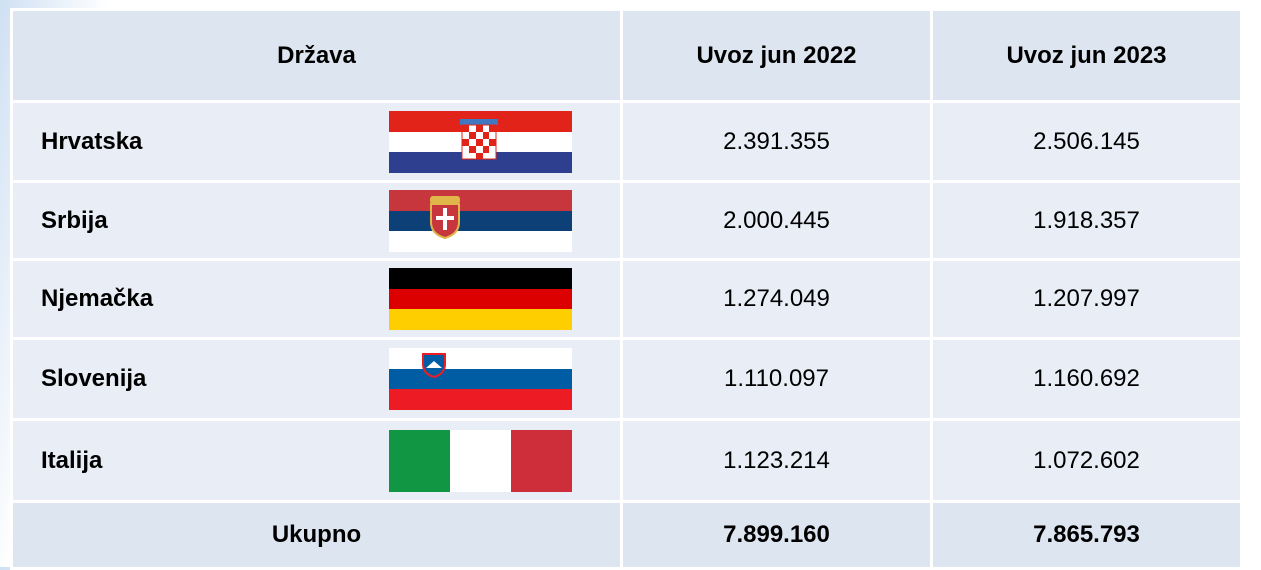  Describe the element at coordinates (776, 55) in the screenshot. I see `header-cell: Uvoz jun 2022` at that location.